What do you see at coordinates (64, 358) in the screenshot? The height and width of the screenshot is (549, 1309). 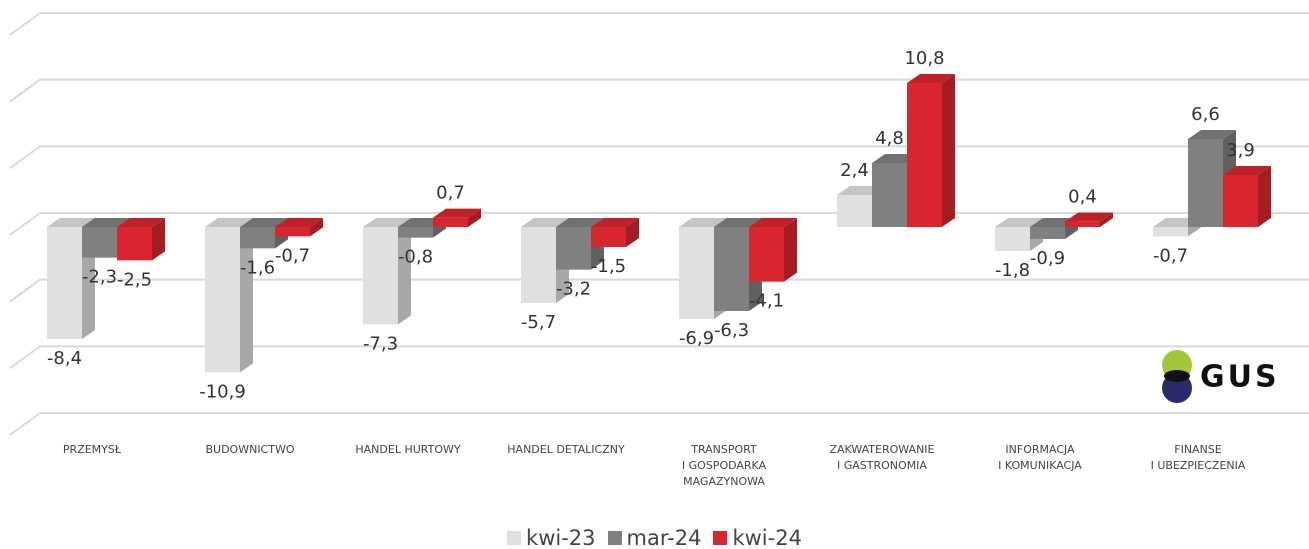 I see `value-label: -8,4` at bounding box center [64, 358].